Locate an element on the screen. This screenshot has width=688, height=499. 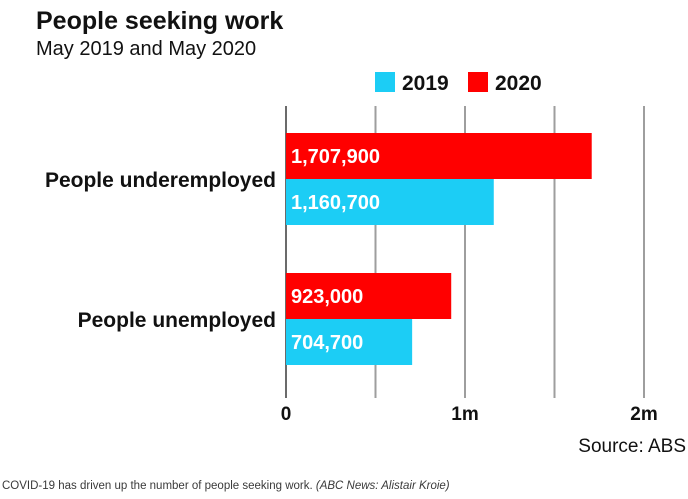
legend-label: 2019 is located at coordinates (425, 83).